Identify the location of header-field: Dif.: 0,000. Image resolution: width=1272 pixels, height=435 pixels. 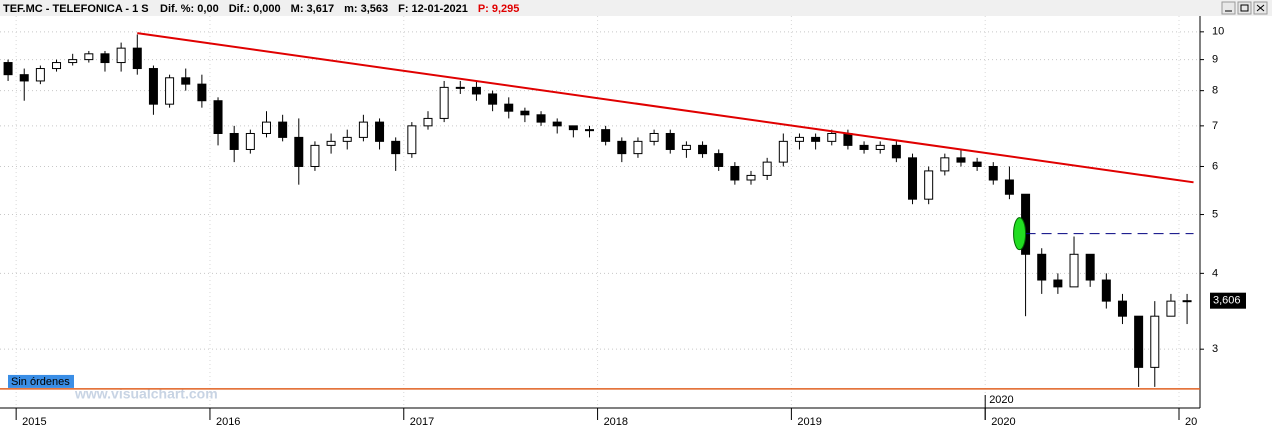
(255, 9).